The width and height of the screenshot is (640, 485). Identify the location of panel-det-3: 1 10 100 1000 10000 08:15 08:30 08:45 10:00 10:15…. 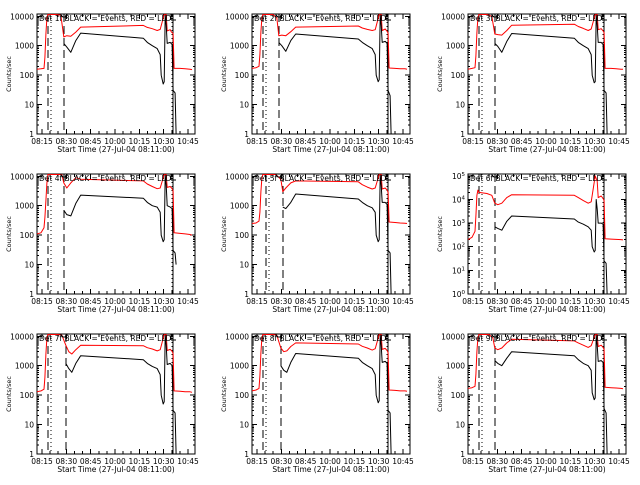
(533, 83).